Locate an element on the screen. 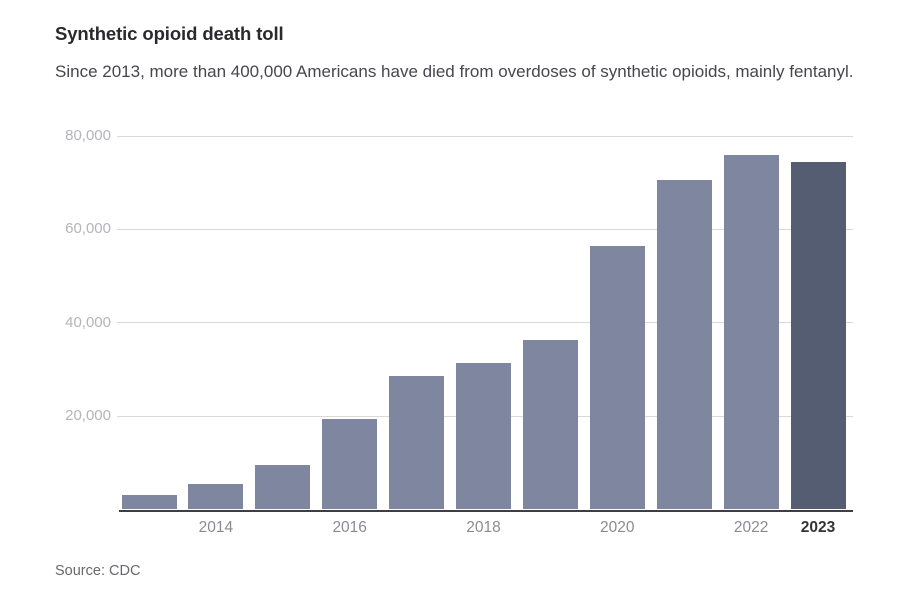  bar-2022 is located at coordinates (751, 332).